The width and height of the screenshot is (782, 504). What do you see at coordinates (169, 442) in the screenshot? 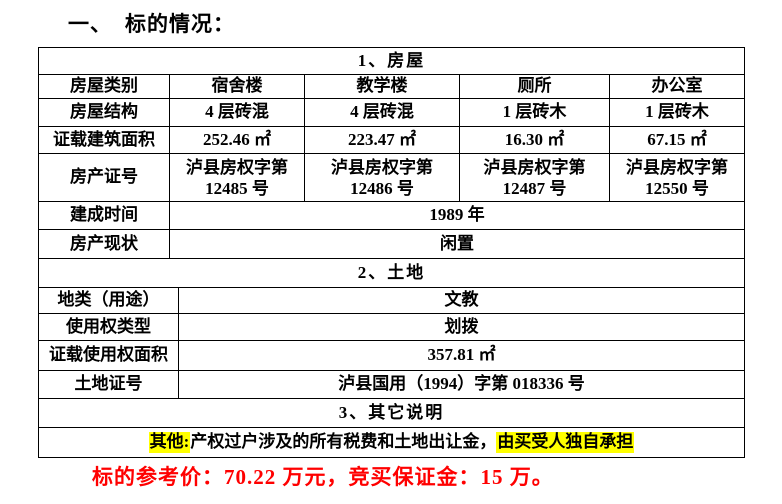
I see `note-highlight-label: 其他:` at bounding box center [169, 442].